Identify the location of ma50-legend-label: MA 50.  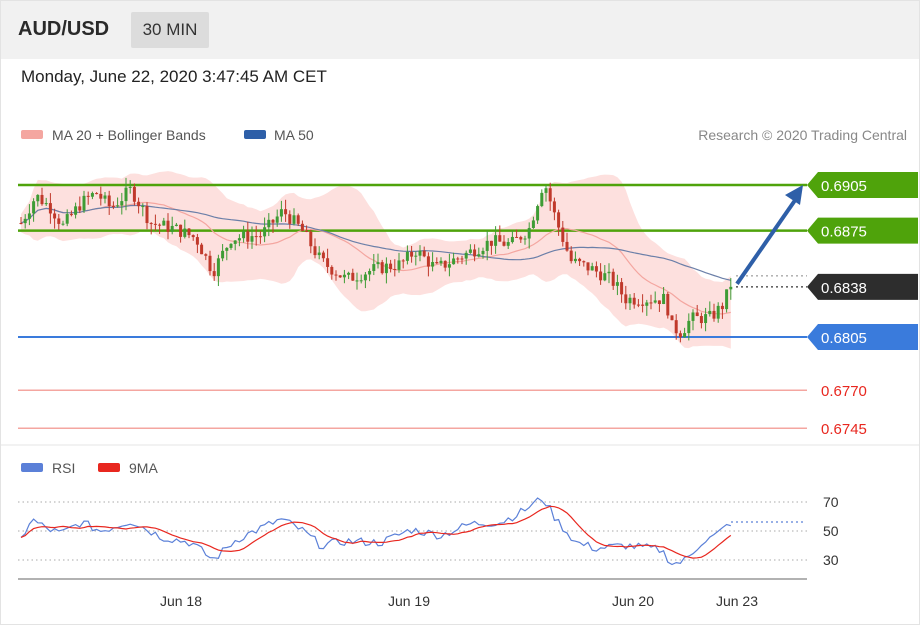
(294, 135).